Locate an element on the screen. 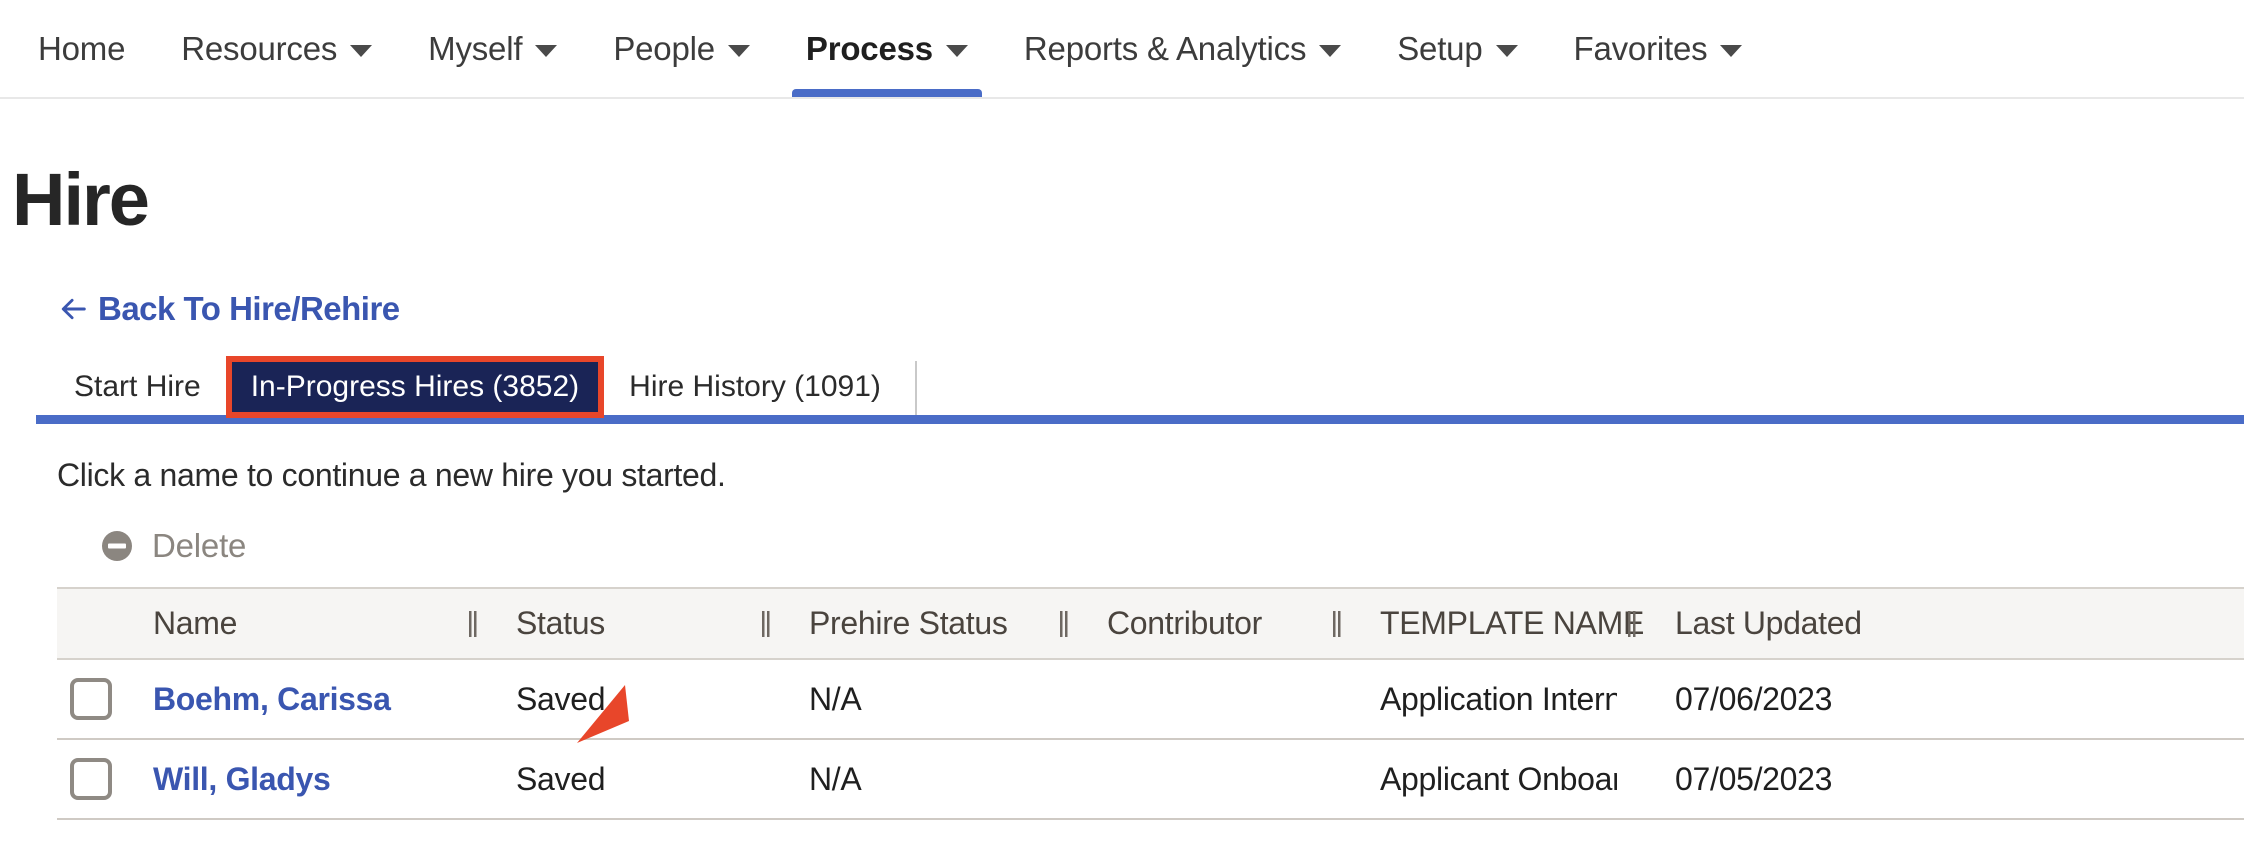 Image resolution: width=2244 pixels, height=858 pixels. nav-item-label: Home is located at coordinates (82, 48).